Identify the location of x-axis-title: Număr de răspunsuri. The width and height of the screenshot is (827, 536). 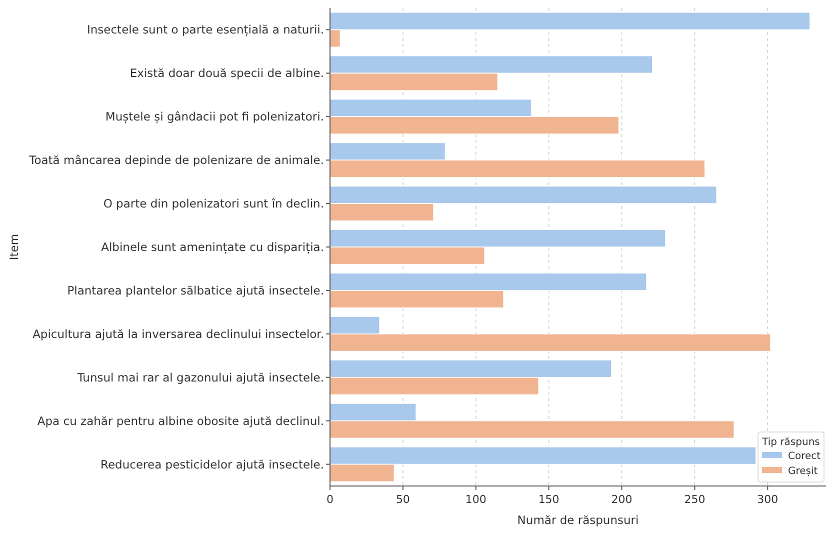
(578, 520).